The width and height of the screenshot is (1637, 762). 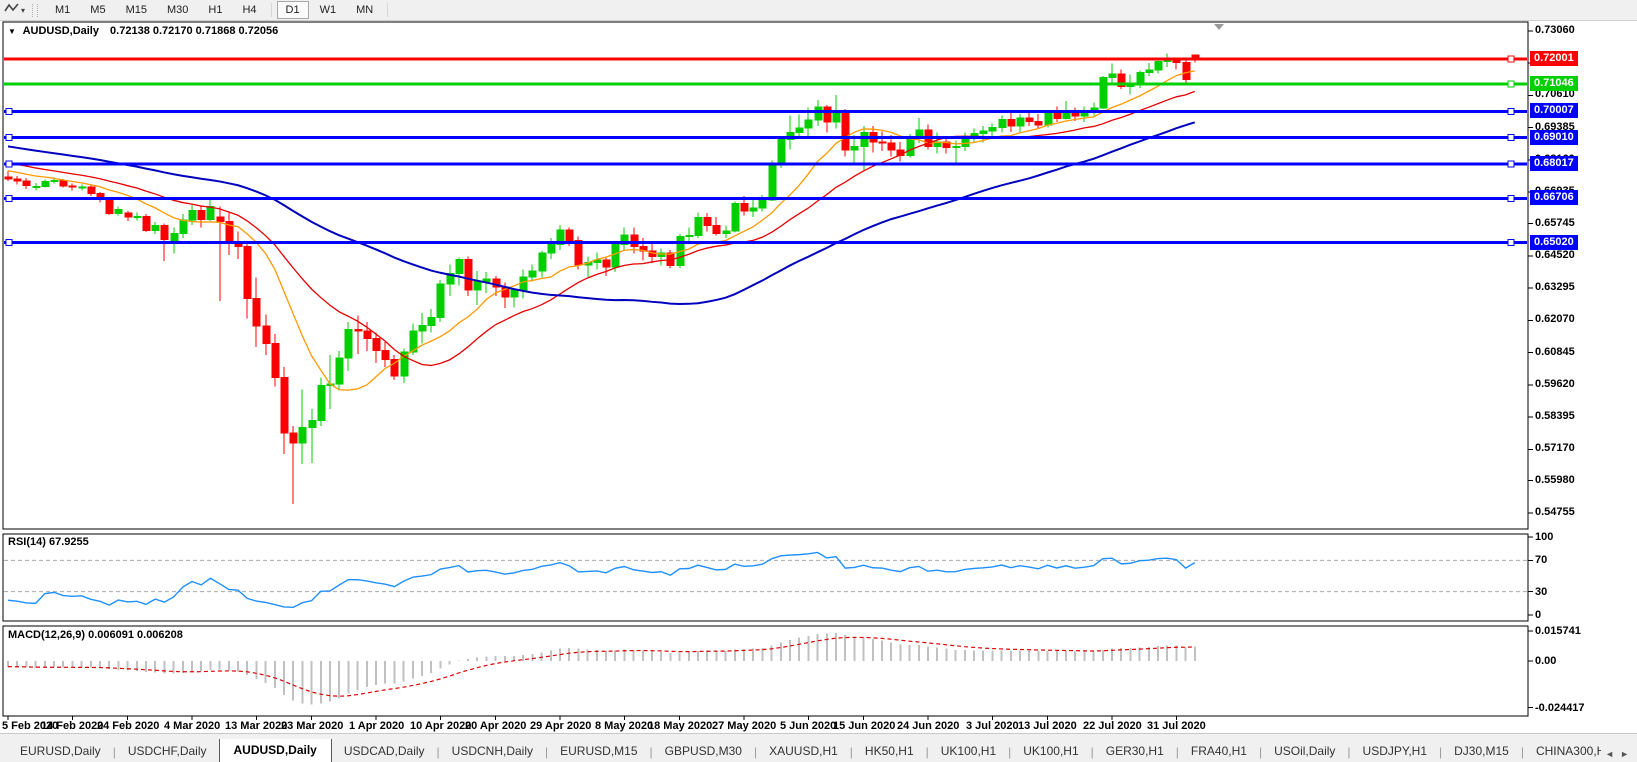 What do you see at coordinates (72, 726) in the screenshot?
I see `date-axis-tick: 14 Feb 2020` at bounding box center [72, 726].